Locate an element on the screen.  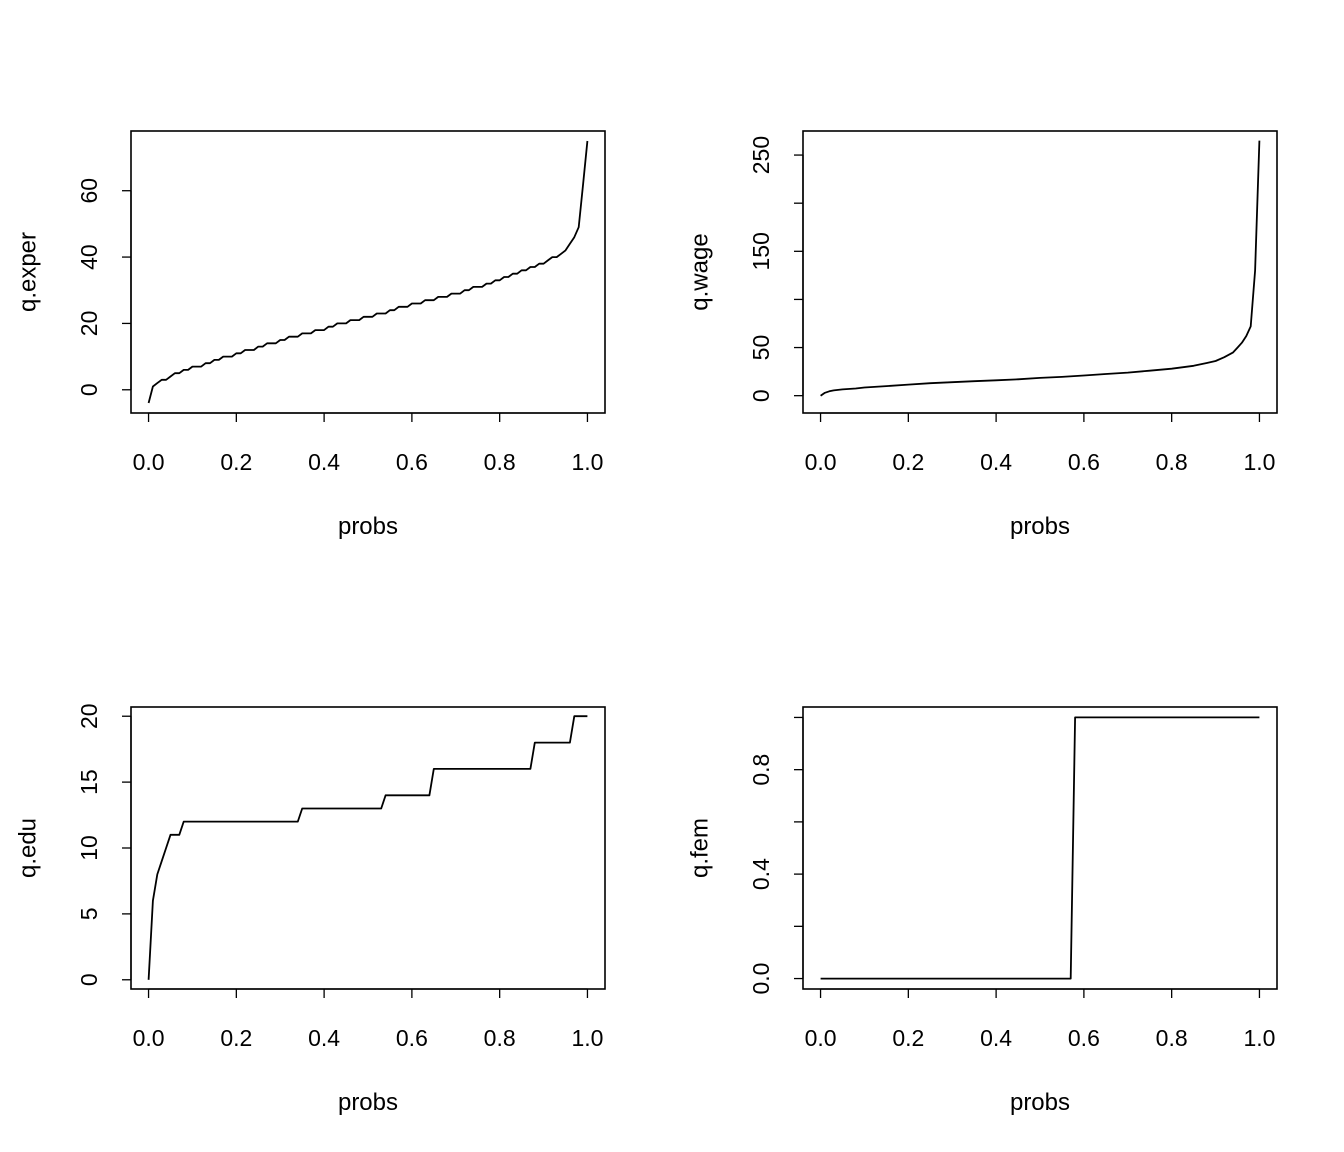
q-fem-y-tick-label: 0.4 is located at coordinates (761, 874).